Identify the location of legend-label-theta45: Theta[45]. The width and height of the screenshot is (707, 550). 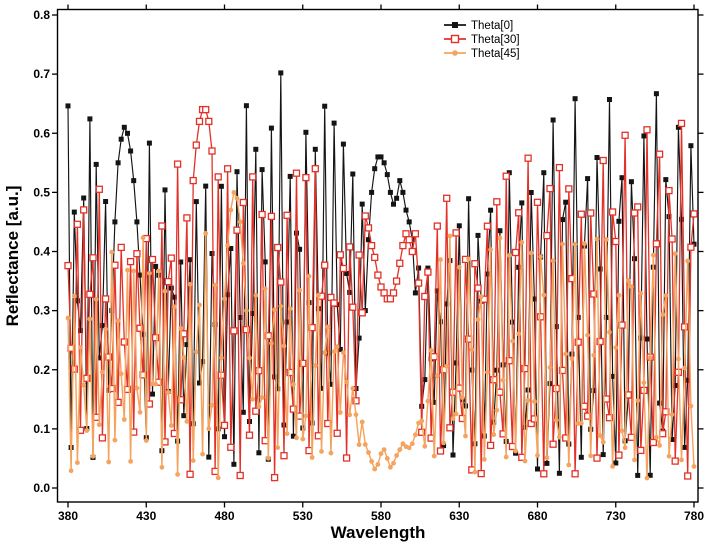
(495, 54).